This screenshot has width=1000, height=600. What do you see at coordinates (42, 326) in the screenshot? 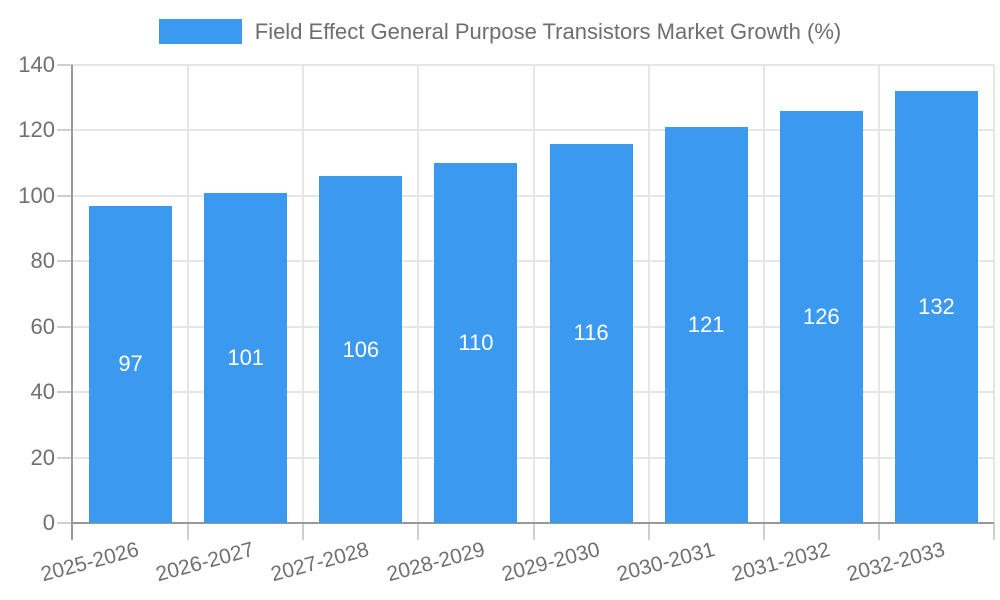
I see `y-axis-tick-label: 60` at bounding box center [42, 326].